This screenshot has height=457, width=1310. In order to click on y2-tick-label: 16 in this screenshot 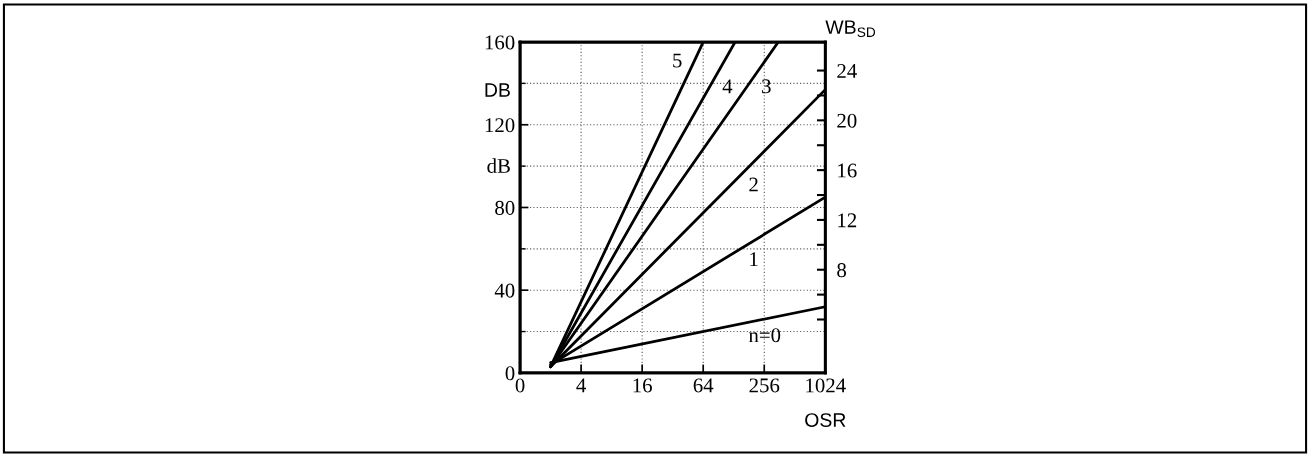, I will do `click(847, 170)`.